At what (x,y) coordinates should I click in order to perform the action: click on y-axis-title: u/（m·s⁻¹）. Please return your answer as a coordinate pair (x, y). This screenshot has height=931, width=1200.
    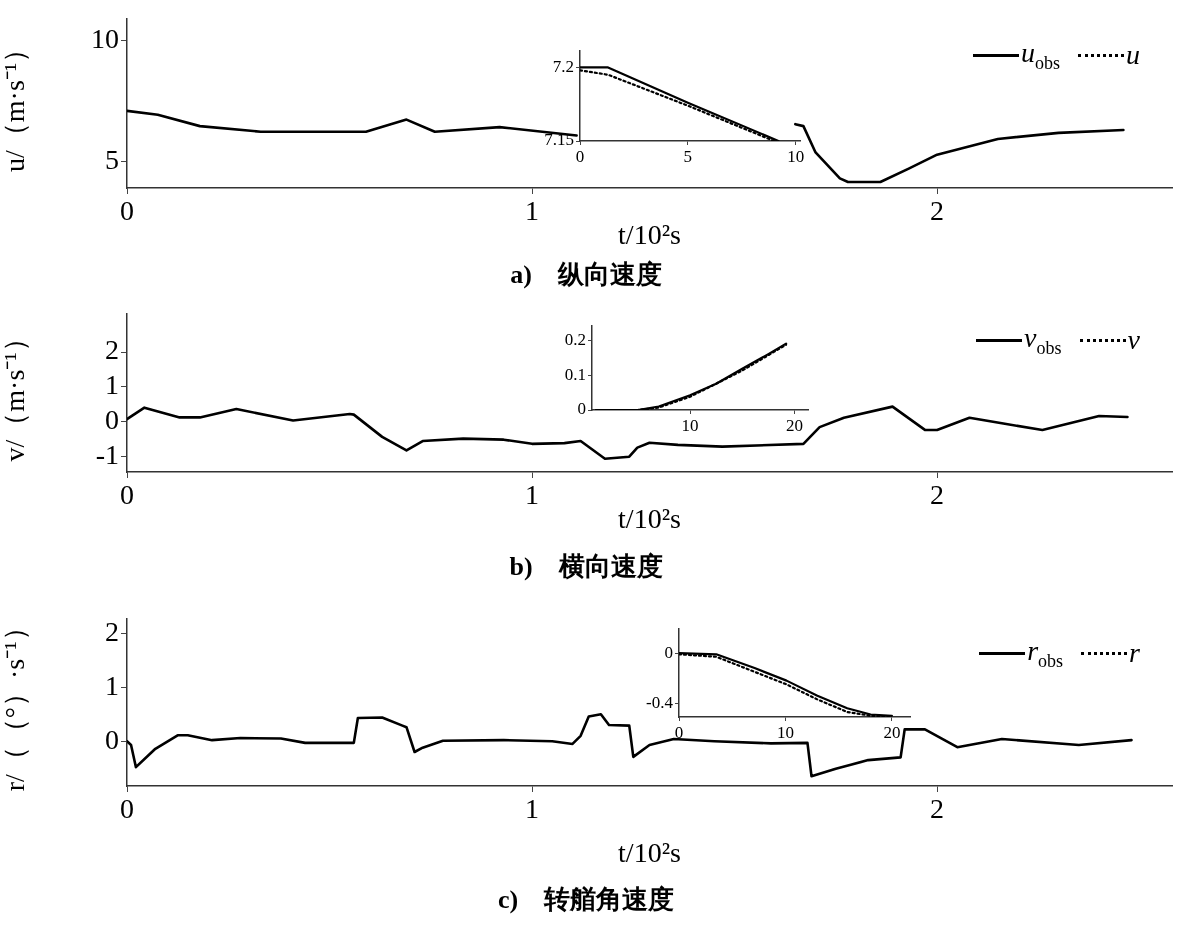
    Looking at the image, I should click on (15, 103).